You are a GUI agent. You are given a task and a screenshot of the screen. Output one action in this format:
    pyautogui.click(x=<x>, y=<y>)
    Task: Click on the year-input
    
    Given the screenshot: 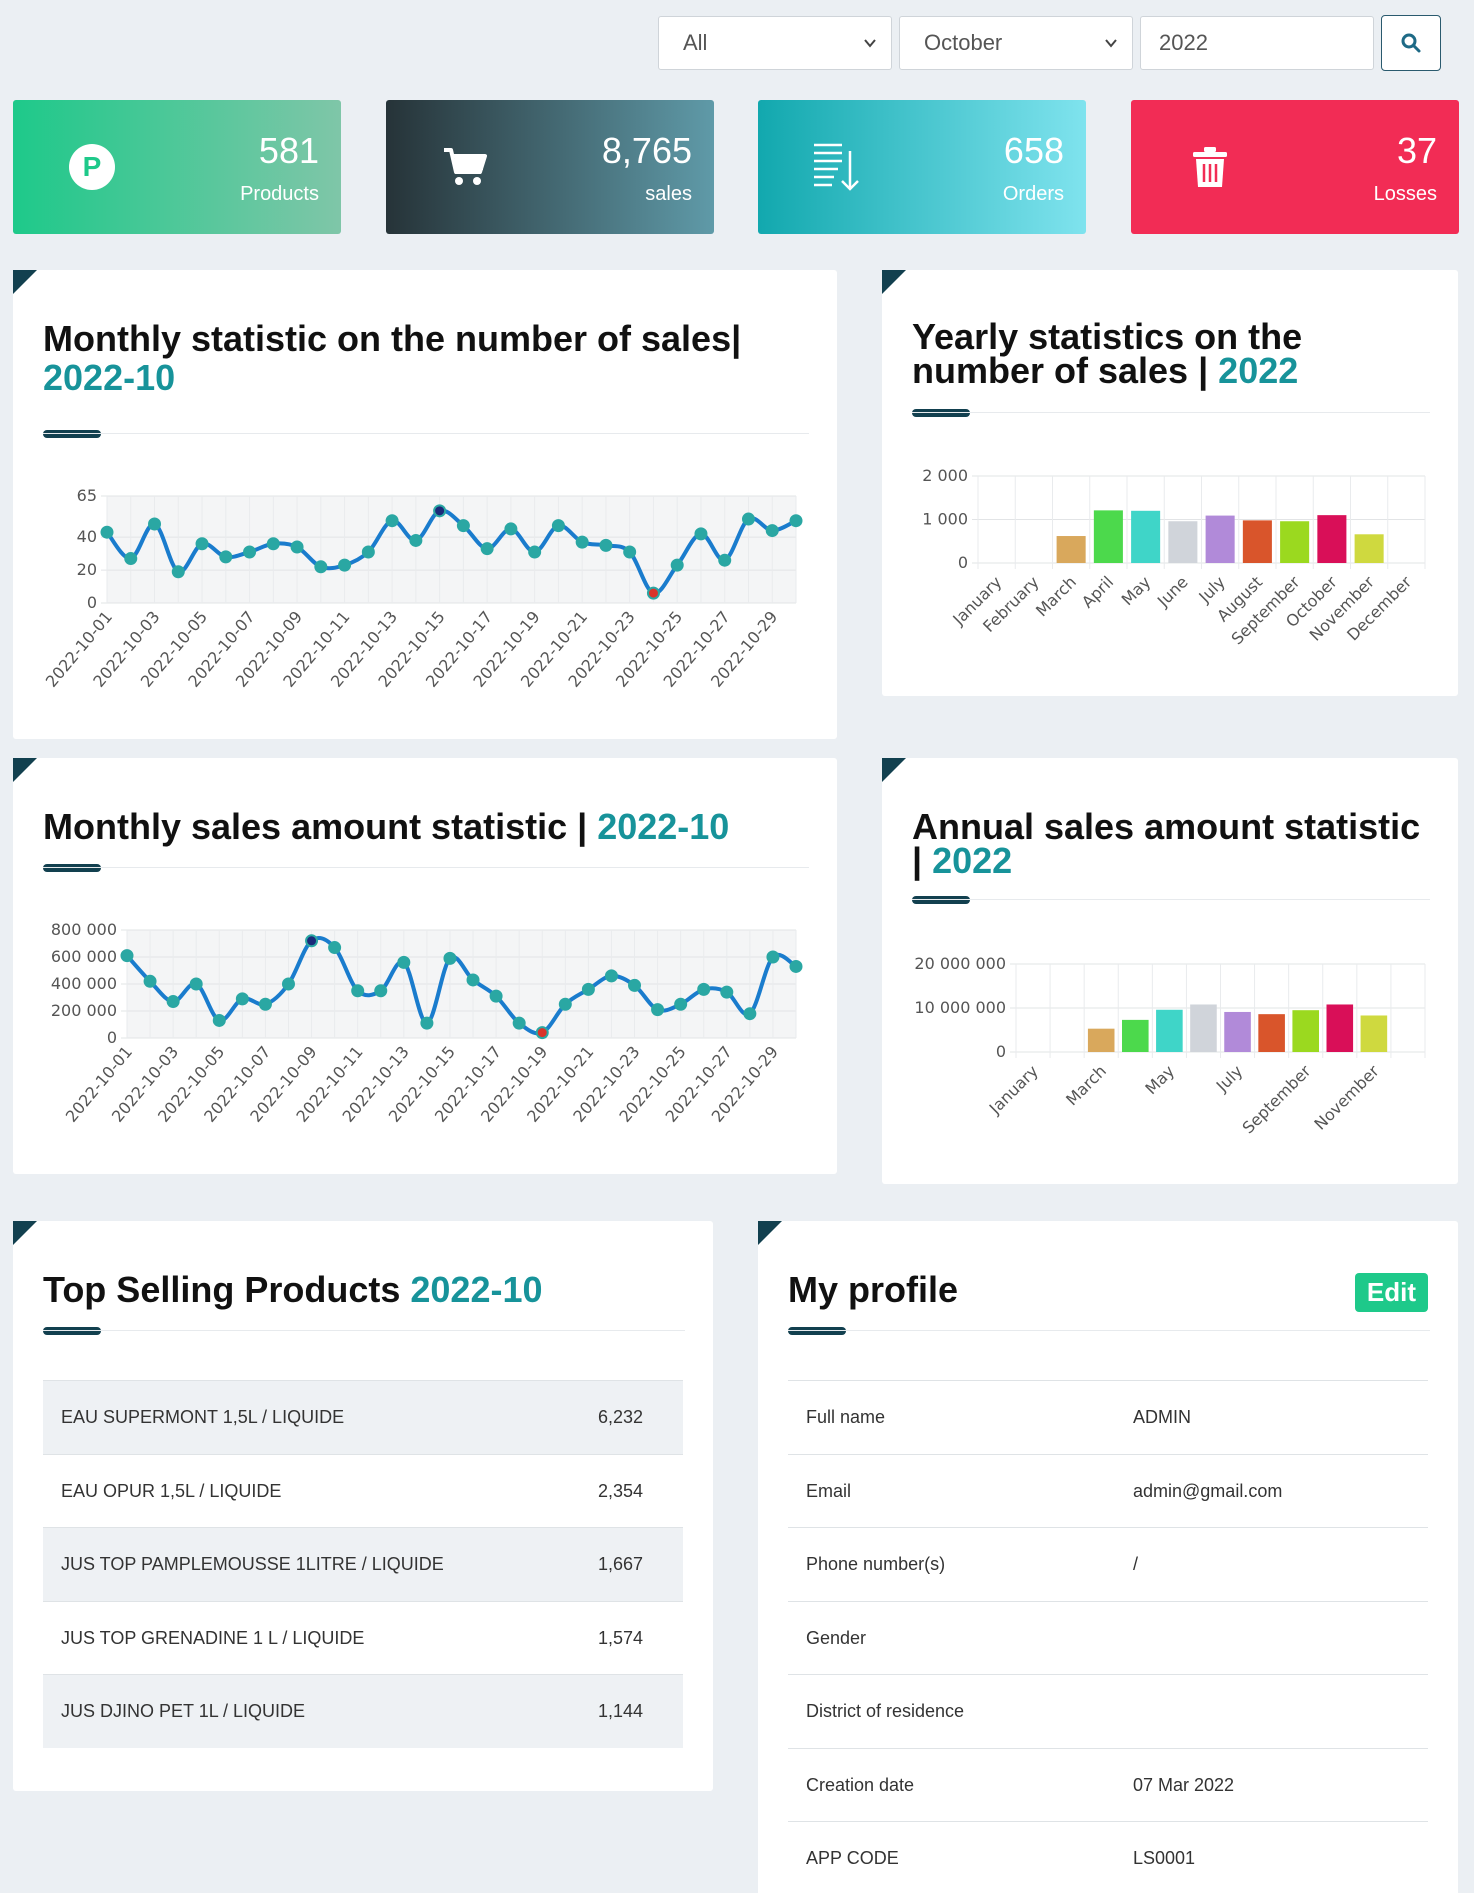 What is the action you would take?
    pyautogui.click(x=1257, y=43)
    